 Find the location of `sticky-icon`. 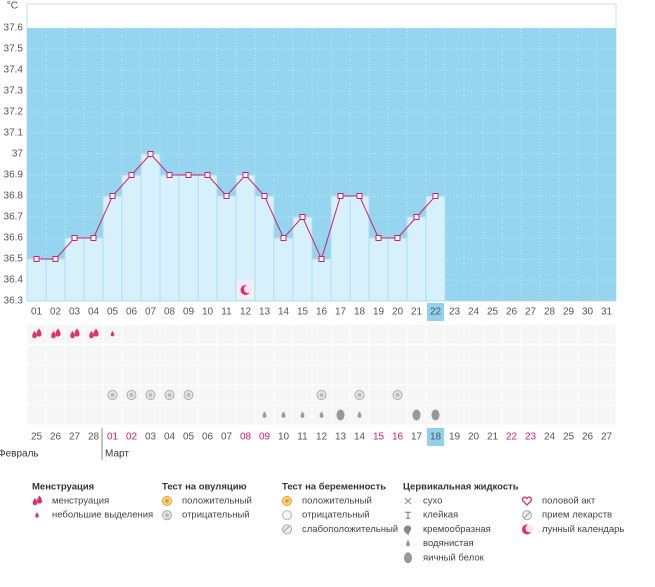

sticky-icon is located at coordinates (408, 515).